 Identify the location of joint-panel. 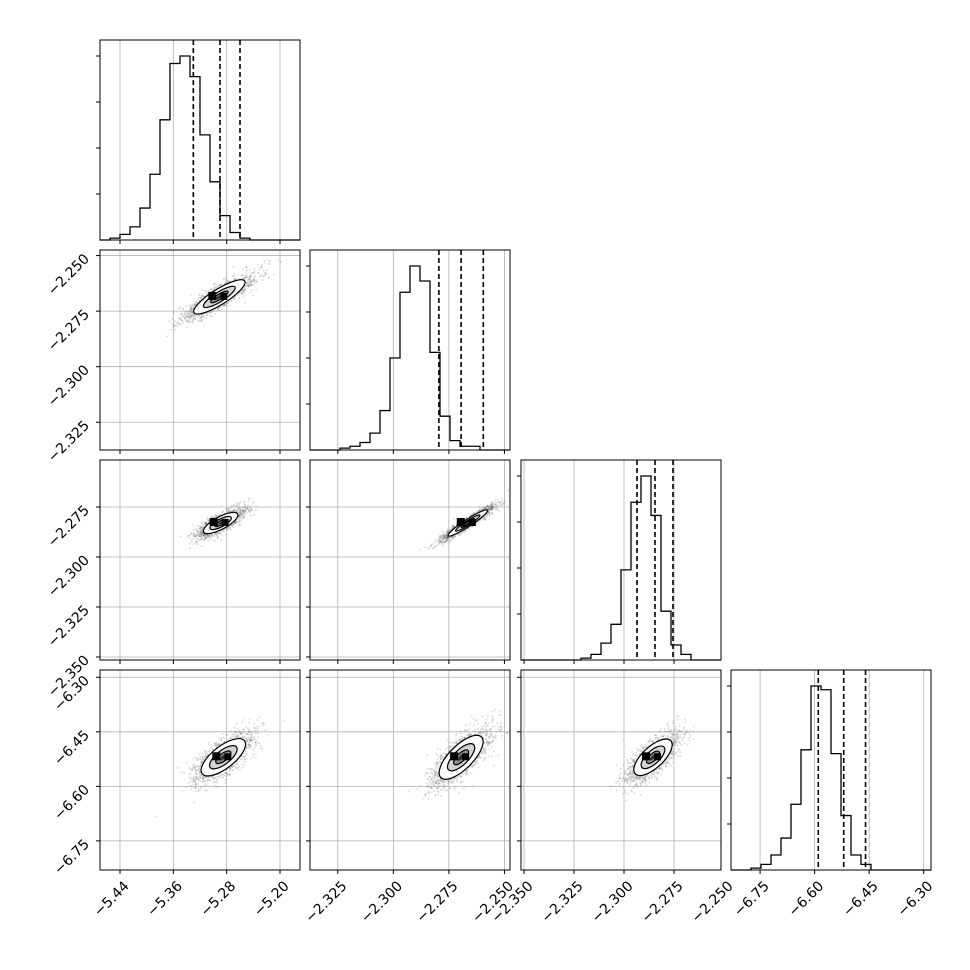
(408, 561).